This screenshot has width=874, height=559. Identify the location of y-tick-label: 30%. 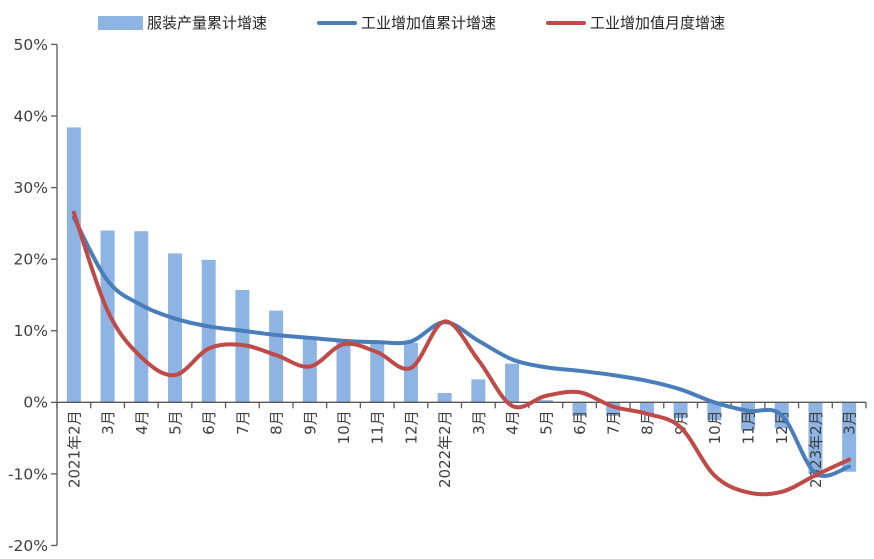
(31, 188).